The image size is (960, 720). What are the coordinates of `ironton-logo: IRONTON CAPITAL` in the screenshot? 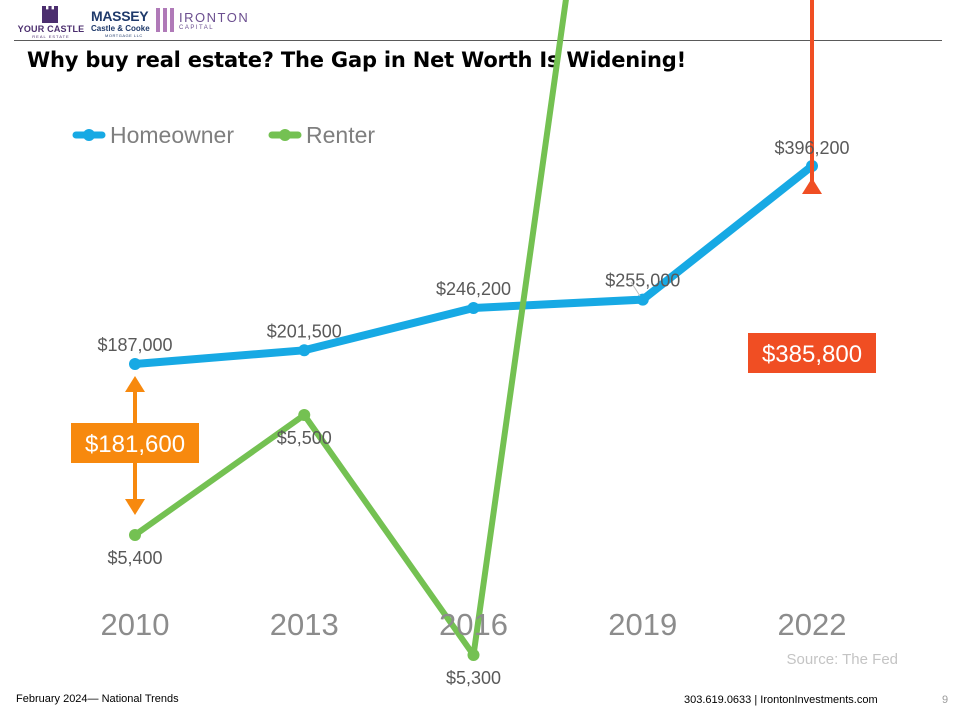 It's located at (203, 22).